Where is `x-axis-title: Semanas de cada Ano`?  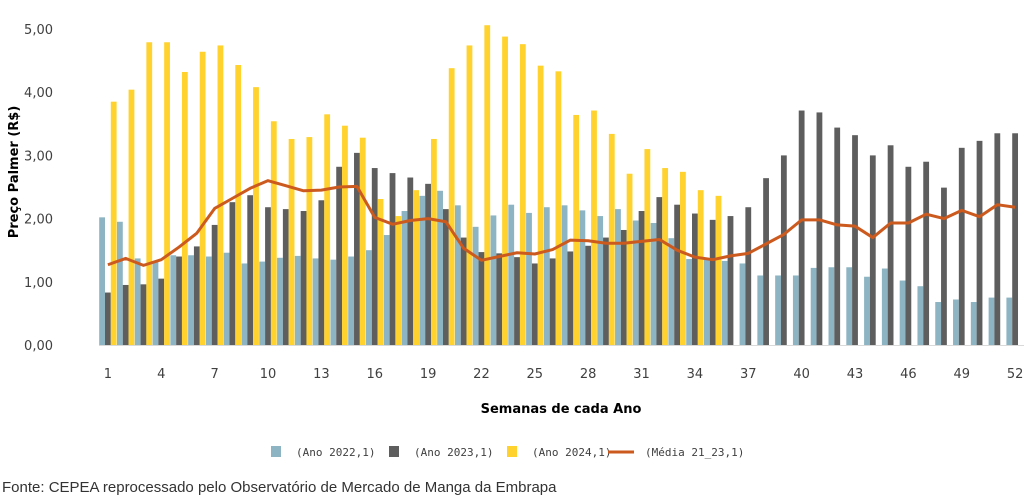
x-axis-title: Semanas de cada Ano is located at coordinates (561, 409).